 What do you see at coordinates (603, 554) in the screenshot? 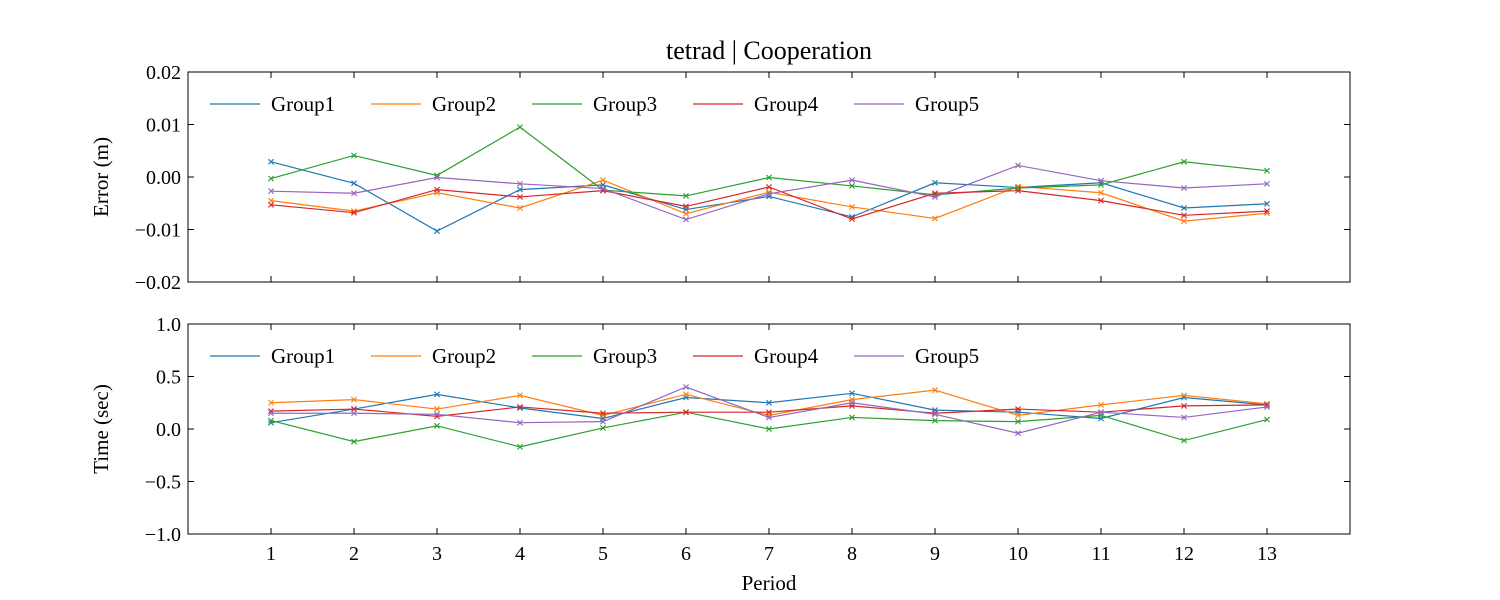
I see `time-xtick-label: 5` at bounding box center [603, 554].